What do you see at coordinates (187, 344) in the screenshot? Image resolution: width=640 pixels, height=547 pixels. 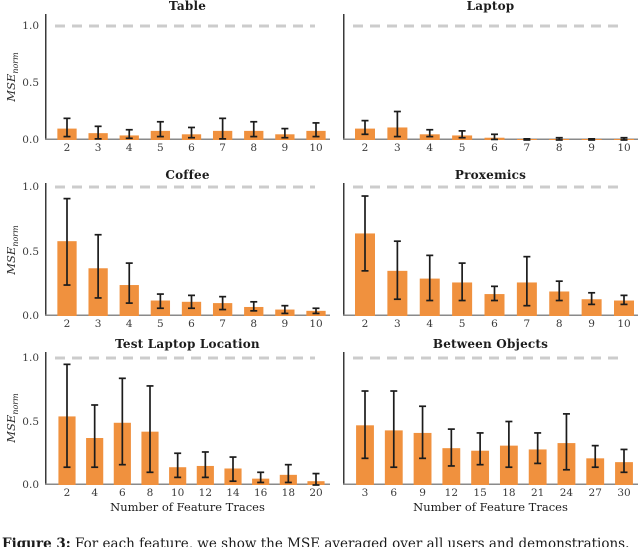 I see `subplot-title: Test Laptop Location` at bounding box center [187, 344].